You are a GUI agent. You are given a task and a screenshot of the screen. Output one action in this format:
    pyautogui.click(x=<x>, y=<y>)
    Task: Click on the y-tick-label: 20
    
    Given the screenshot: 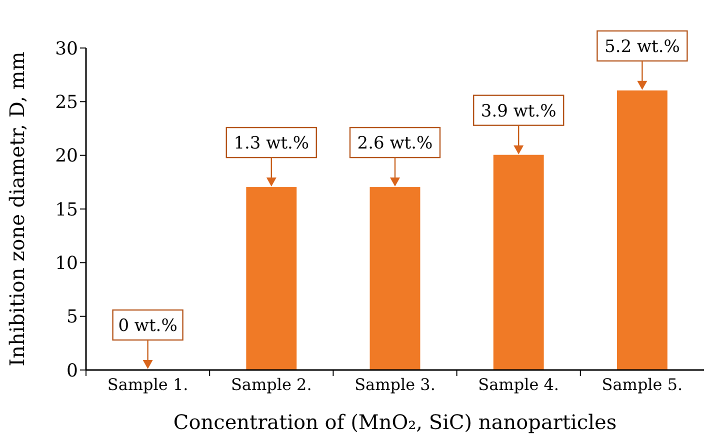 What is the action you would take?
    pyautogui.click(x=66, y=156)
    